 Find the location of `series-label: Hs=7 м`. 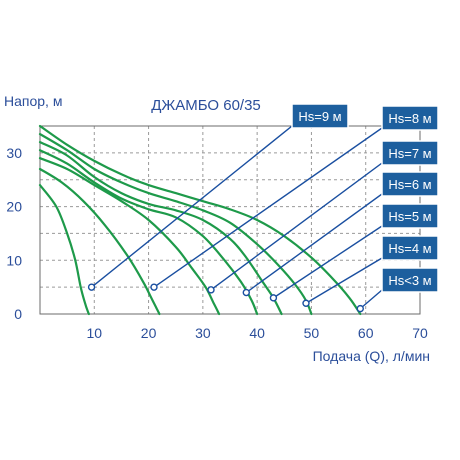

series-label: Hs=7 м is located at coordinates (409, 153).